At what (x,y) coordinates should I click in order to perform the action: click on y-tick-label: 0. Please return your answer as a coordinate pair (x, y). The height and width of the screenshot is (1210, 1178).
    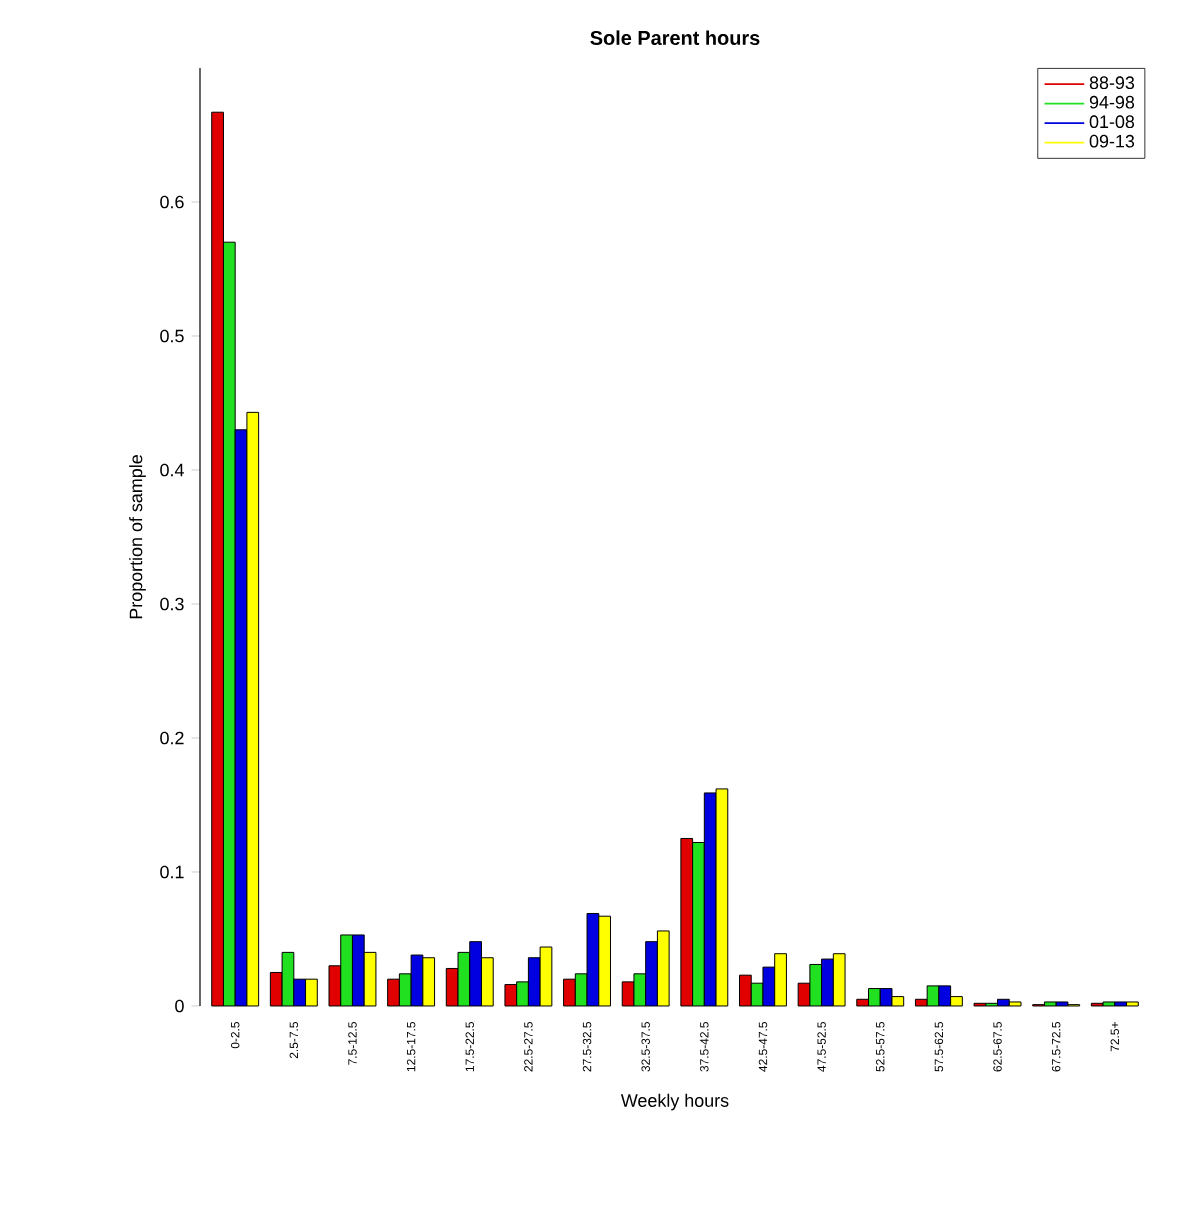
    Looking at the image, I should click on (179, 1006).